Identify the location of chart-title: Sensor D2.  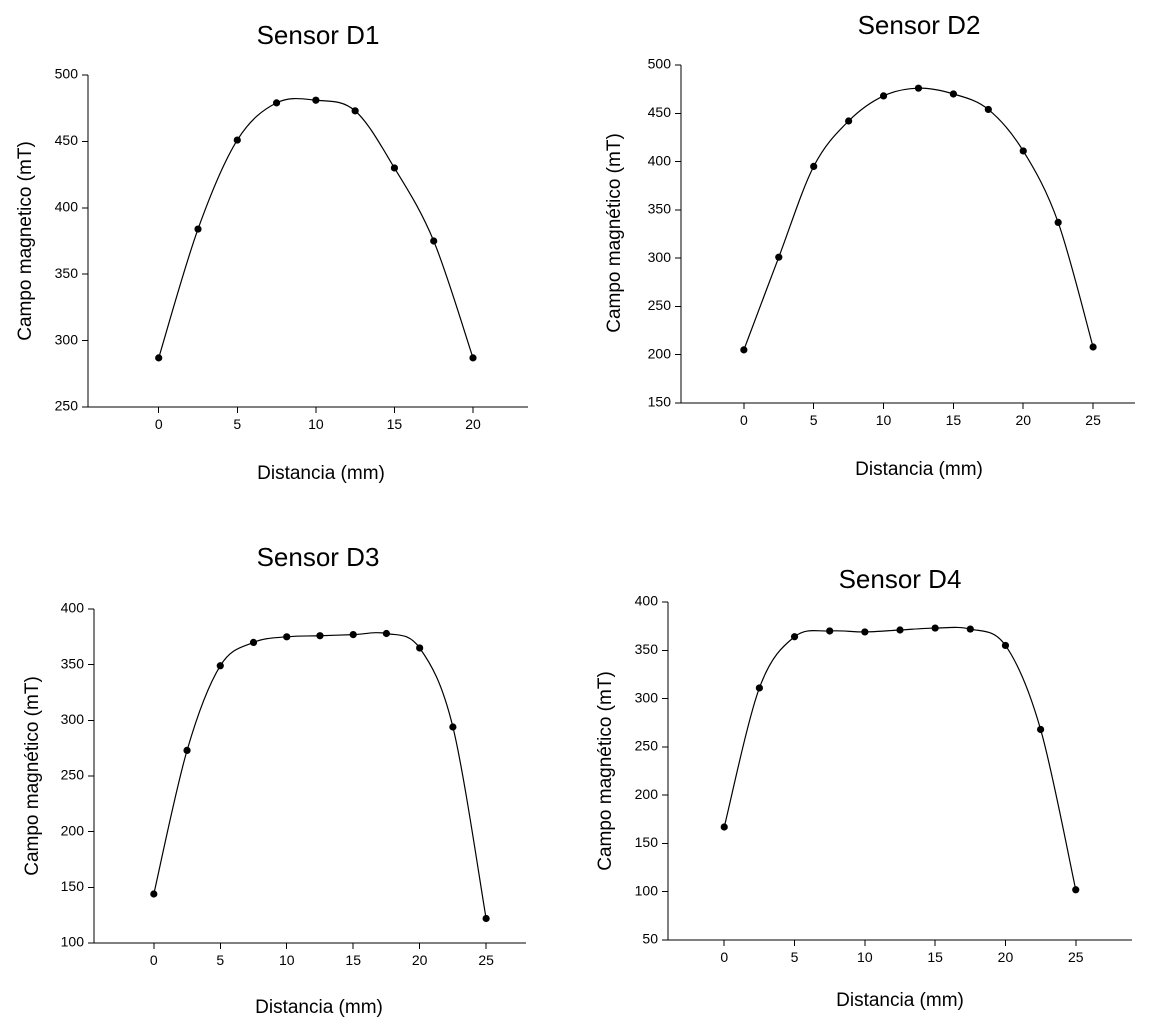
(919, 25).